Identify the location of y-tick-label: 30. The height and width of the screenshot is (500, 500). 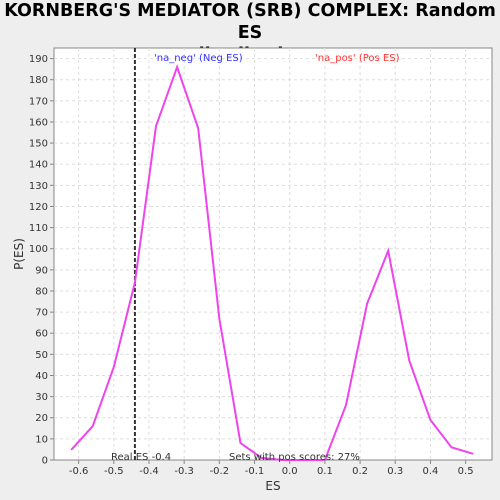
(41, 397).